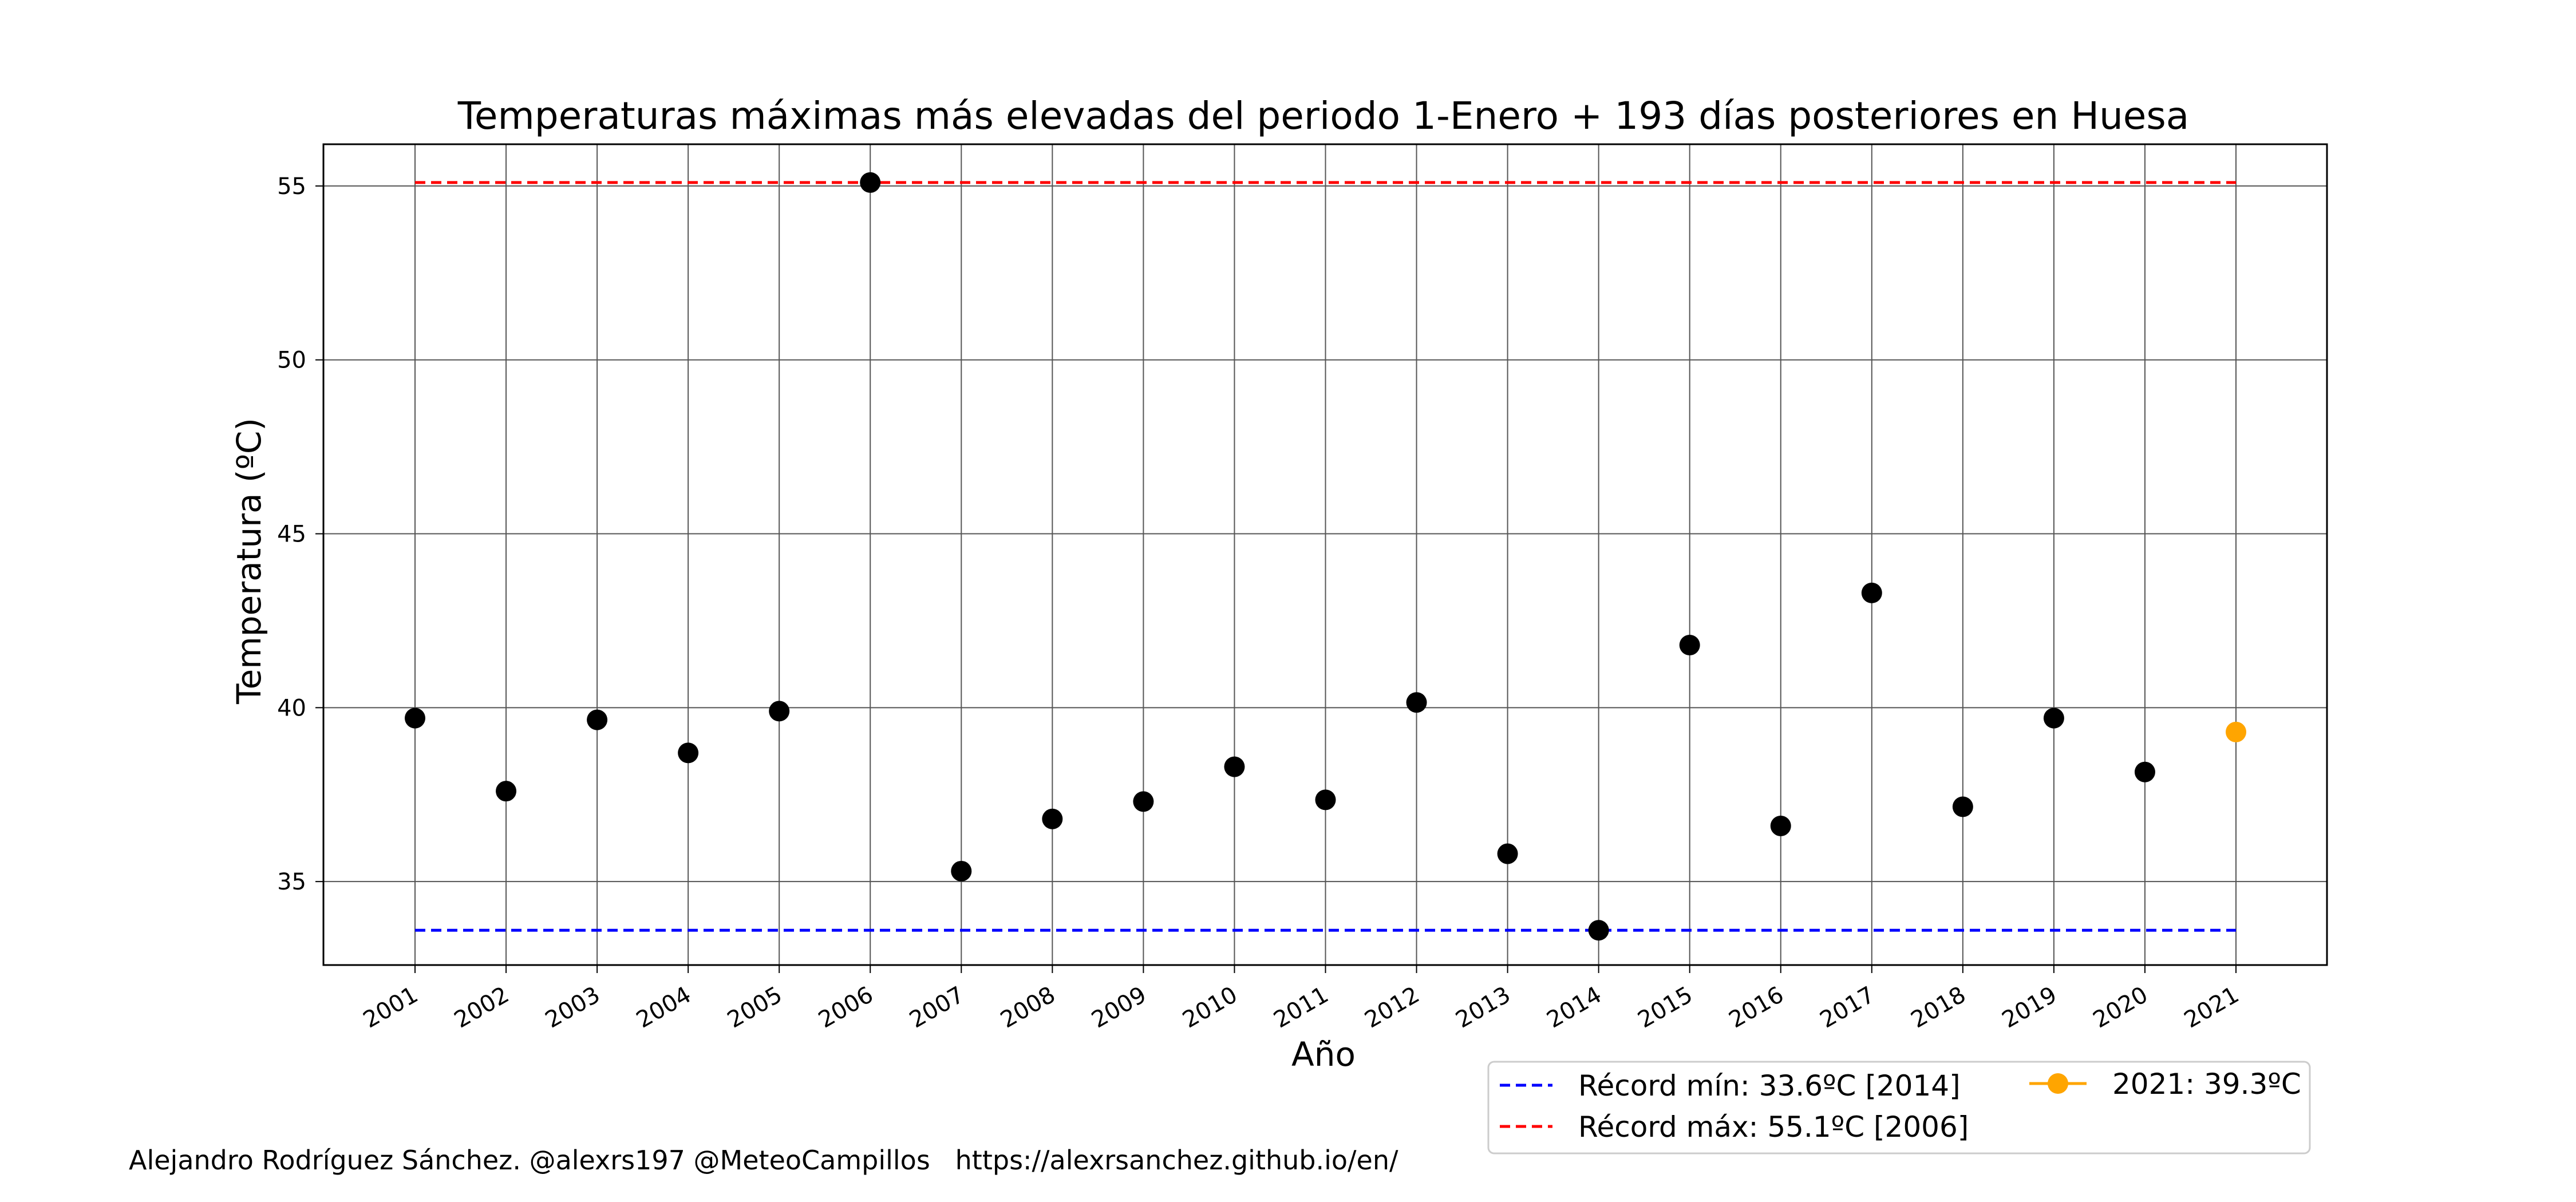 The width and height of the screenshot is (2576, 1202). What do you see at coordinates (390, 1008) in the screenshot?
I see `x-tick-label: 2001` at bounding box center [390, 1008].